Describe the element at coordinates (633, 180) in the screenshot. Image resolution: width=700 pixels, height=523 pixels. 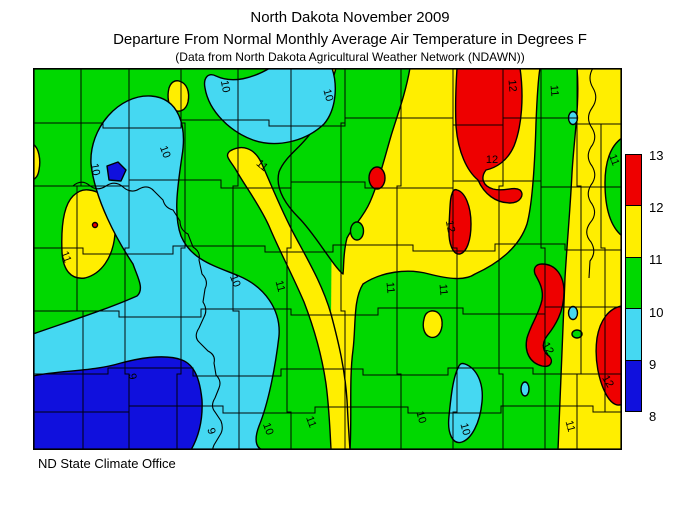
I see `legend-segment-red` at that location.